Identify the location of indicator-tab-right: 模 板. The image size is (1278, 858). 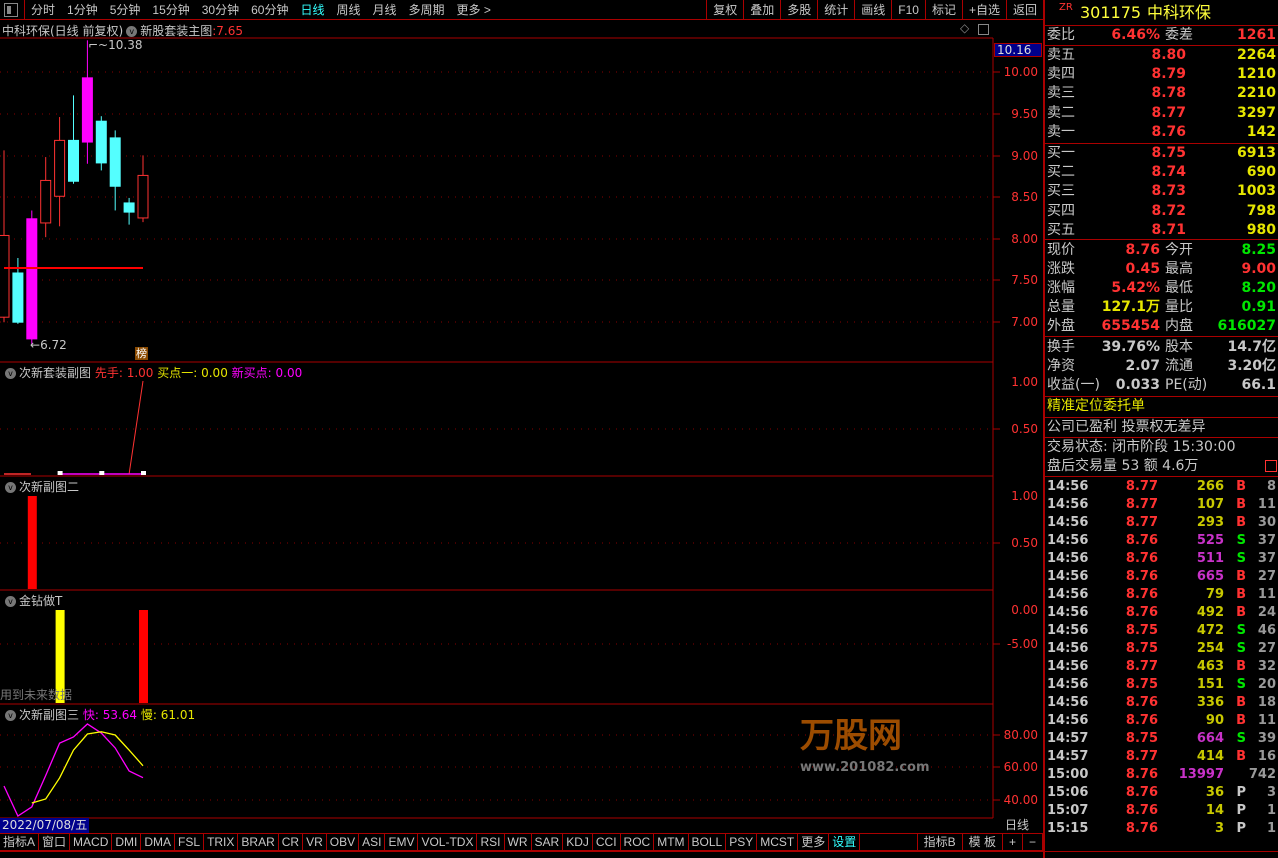
(983, 842).